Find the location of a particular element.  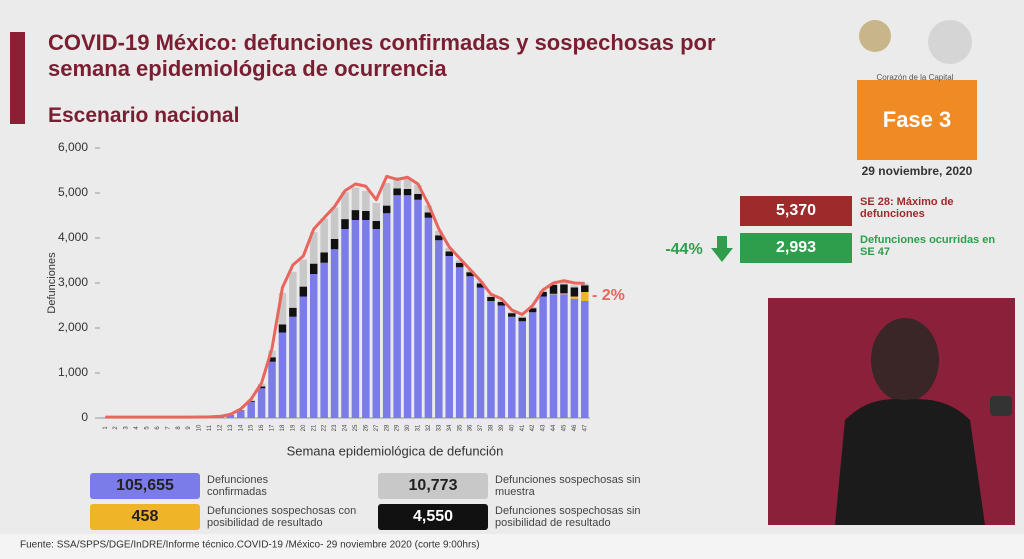

y-axis-label: Defunciones is located at coordinates (52, 283).